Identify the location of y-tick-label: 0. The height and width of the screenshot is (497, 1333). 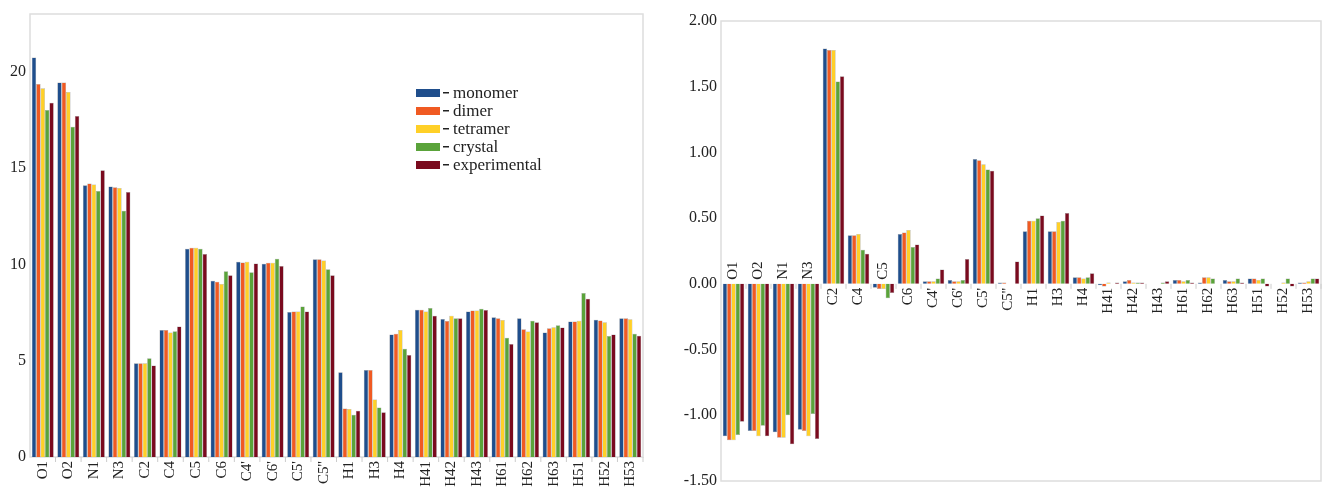
(22, 456).